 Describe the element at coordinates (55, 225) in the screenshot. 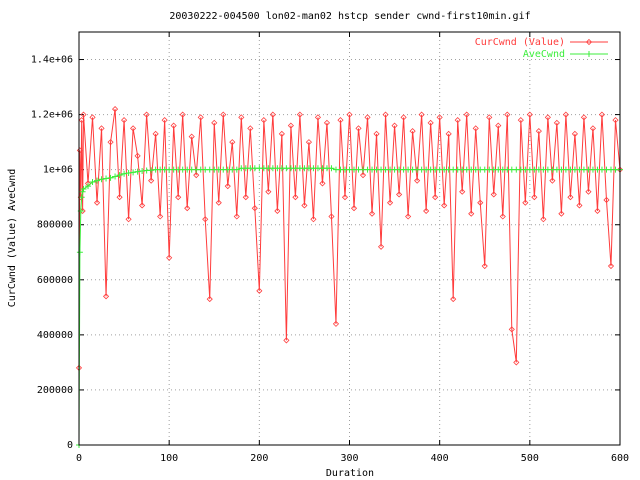

I see `y-tick-label: 800000` at that location.